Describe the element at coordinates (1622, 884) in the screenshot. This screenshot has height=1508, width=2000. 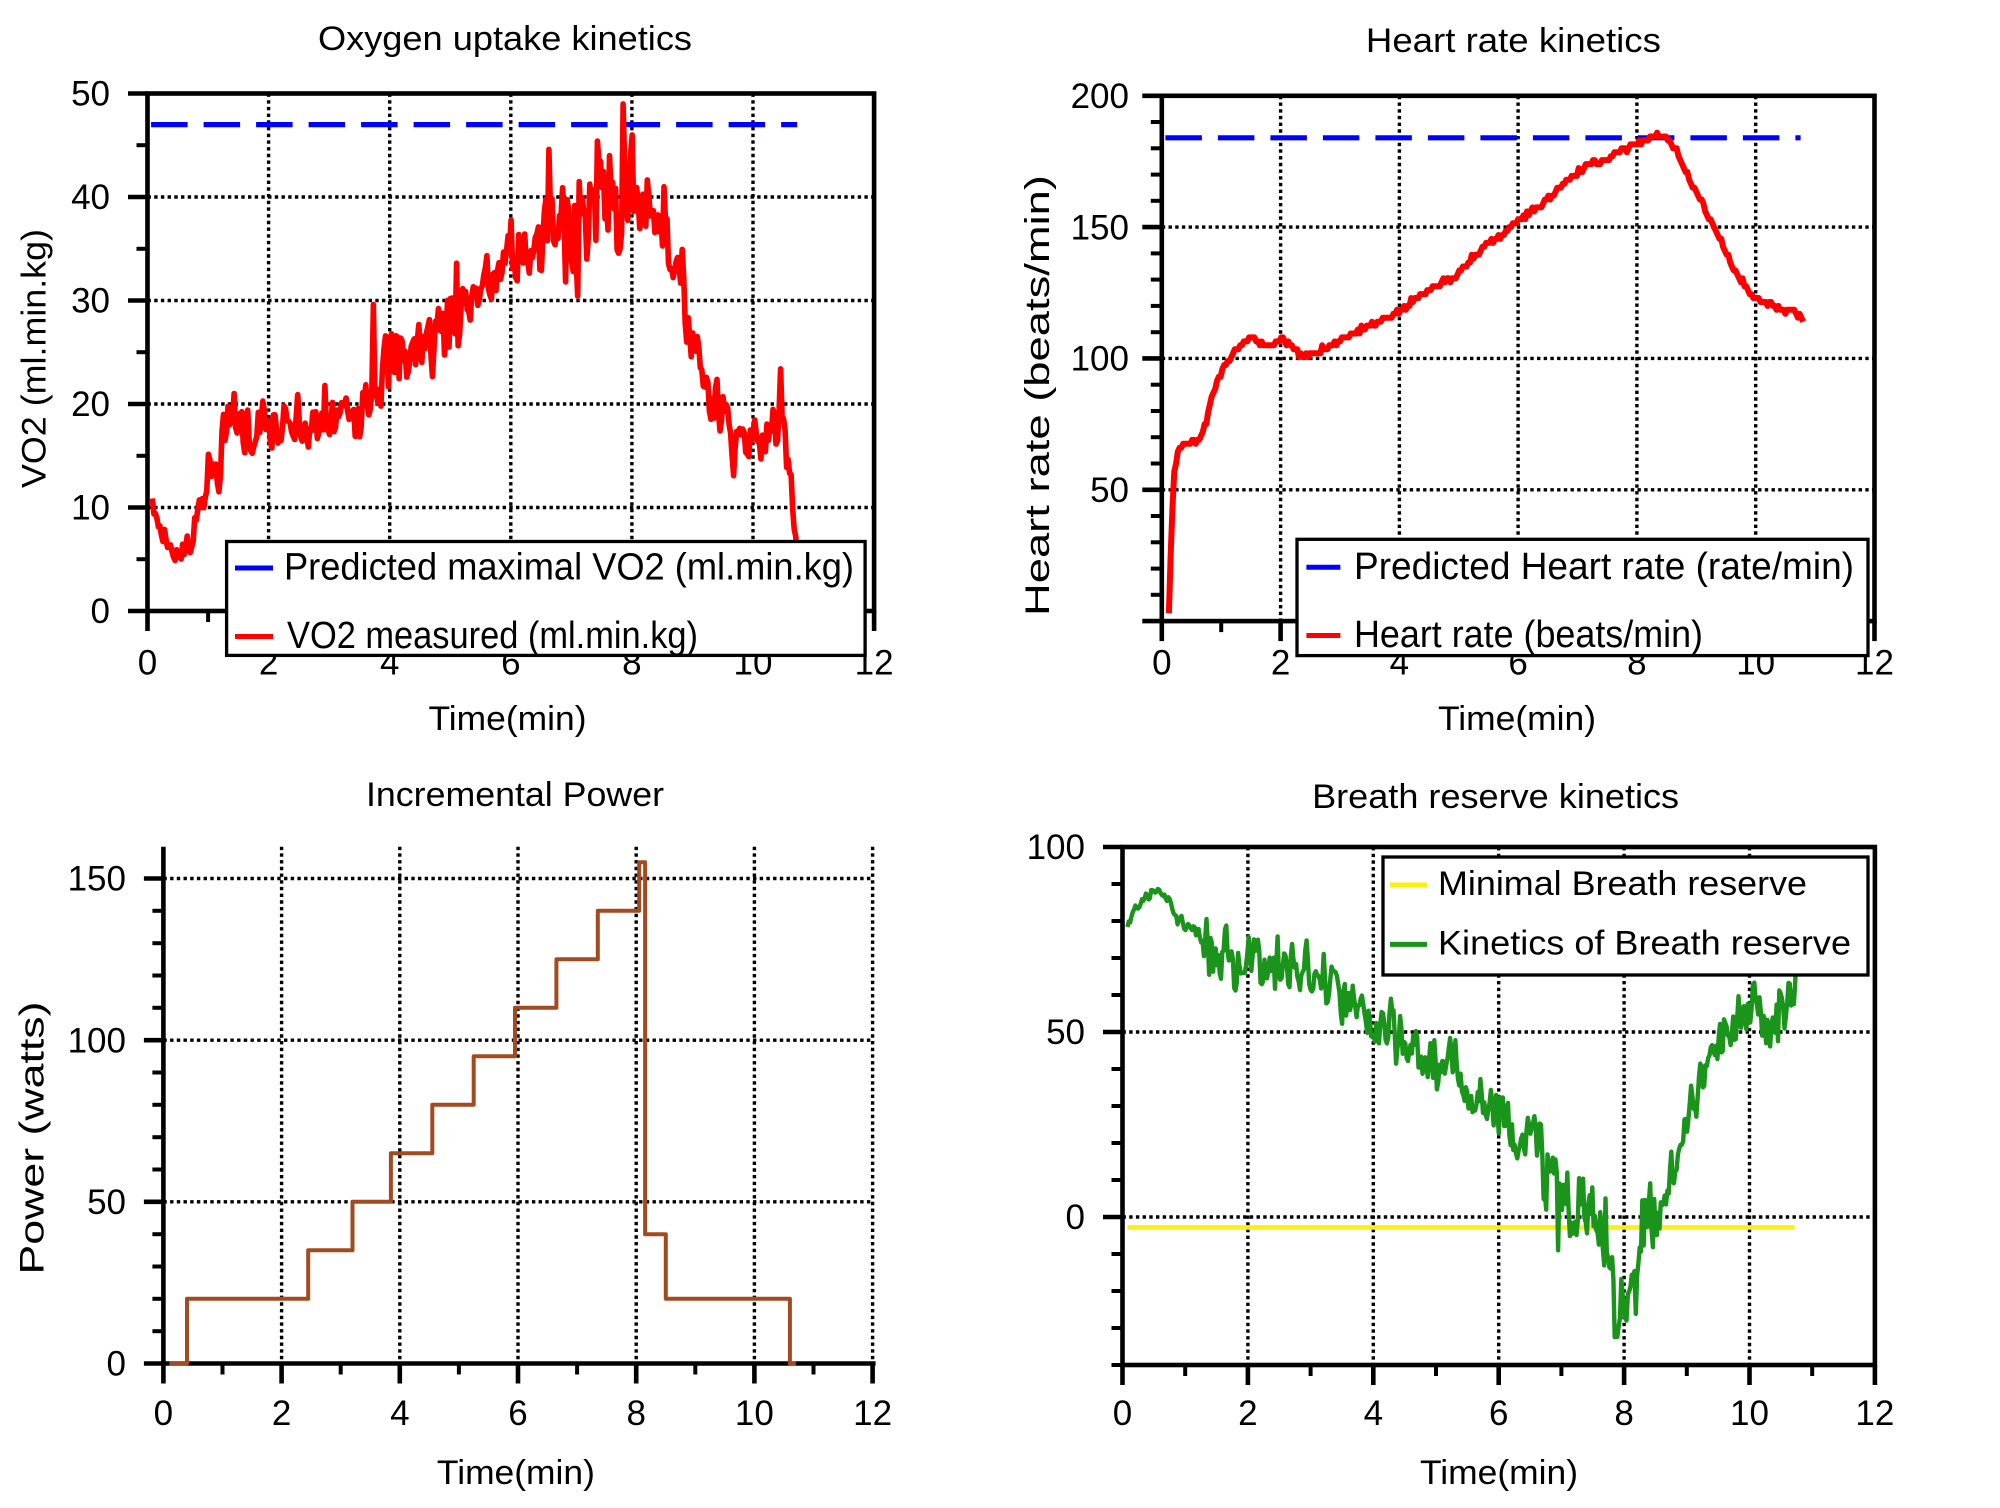
I see `svg-text: Minimal Breath reserve` at that location.